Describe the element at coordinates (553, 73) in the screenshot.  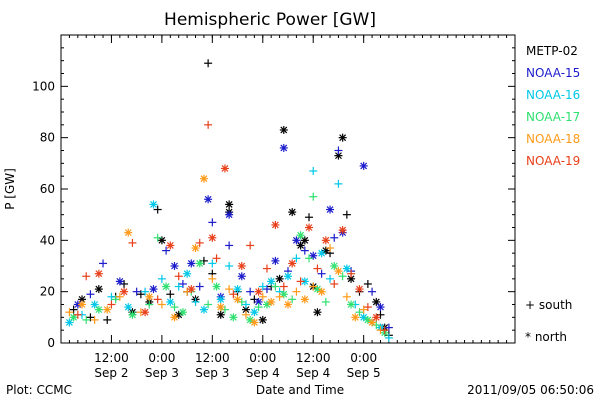
I see `legend-entry: NOAA-15` at that location.